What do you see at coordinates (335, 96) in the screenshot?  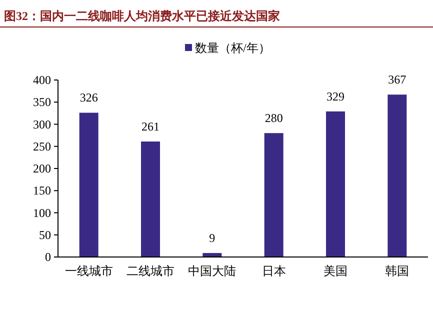 I see `data-label: 329` at bounding box center [335, 96].